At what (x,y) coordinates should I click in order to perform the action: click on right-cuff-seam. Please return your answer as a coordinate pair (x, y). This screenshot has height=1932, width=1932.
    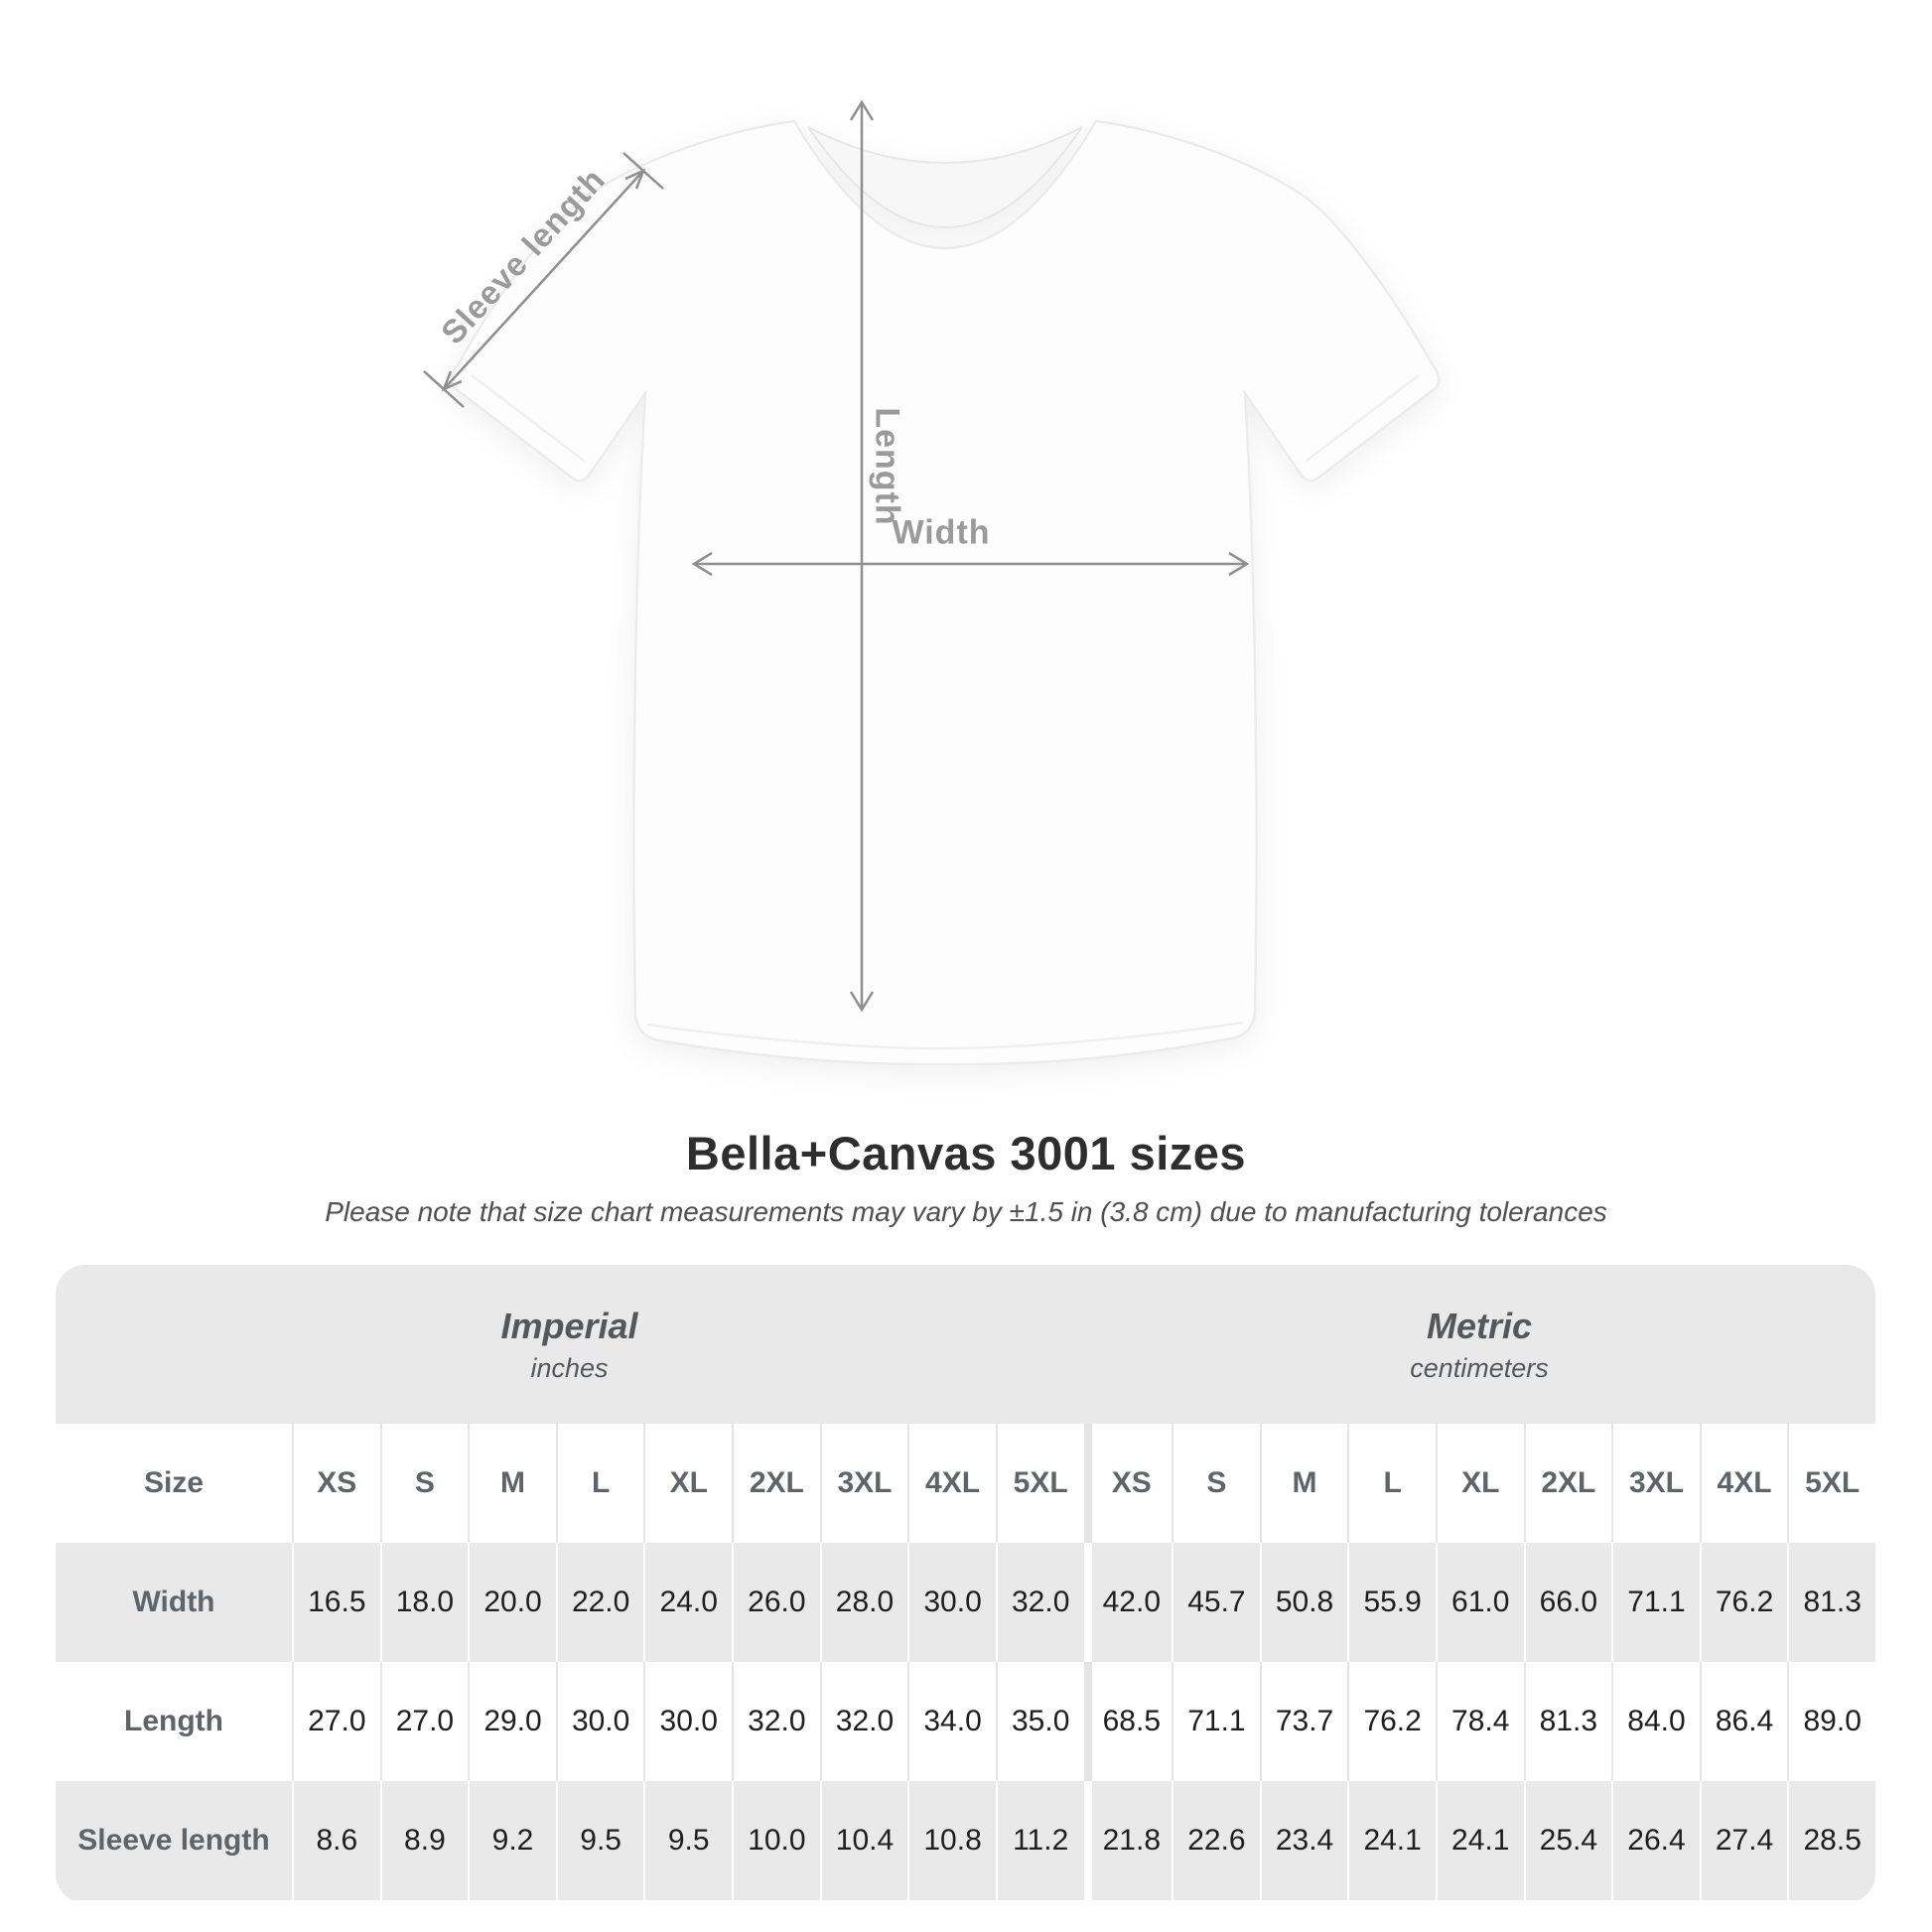
    Looking at the image, I should click on (1363, 418).